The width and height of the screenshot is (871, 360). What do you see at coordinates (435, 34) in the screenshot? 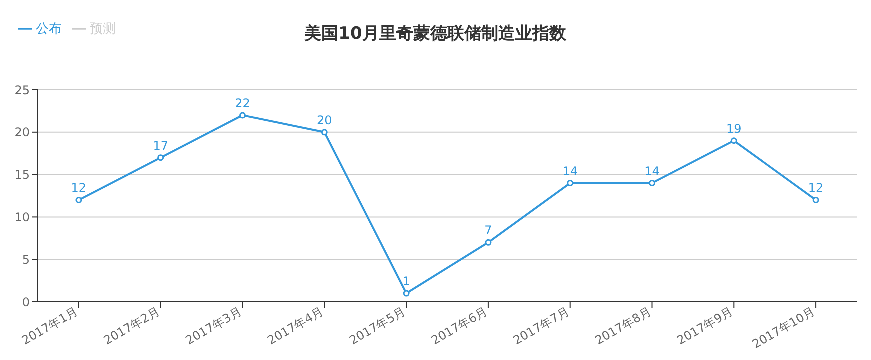
I see `chart-title: 美国10月里奇蒙德联储制造业指数` at bounding box center [435, 34].